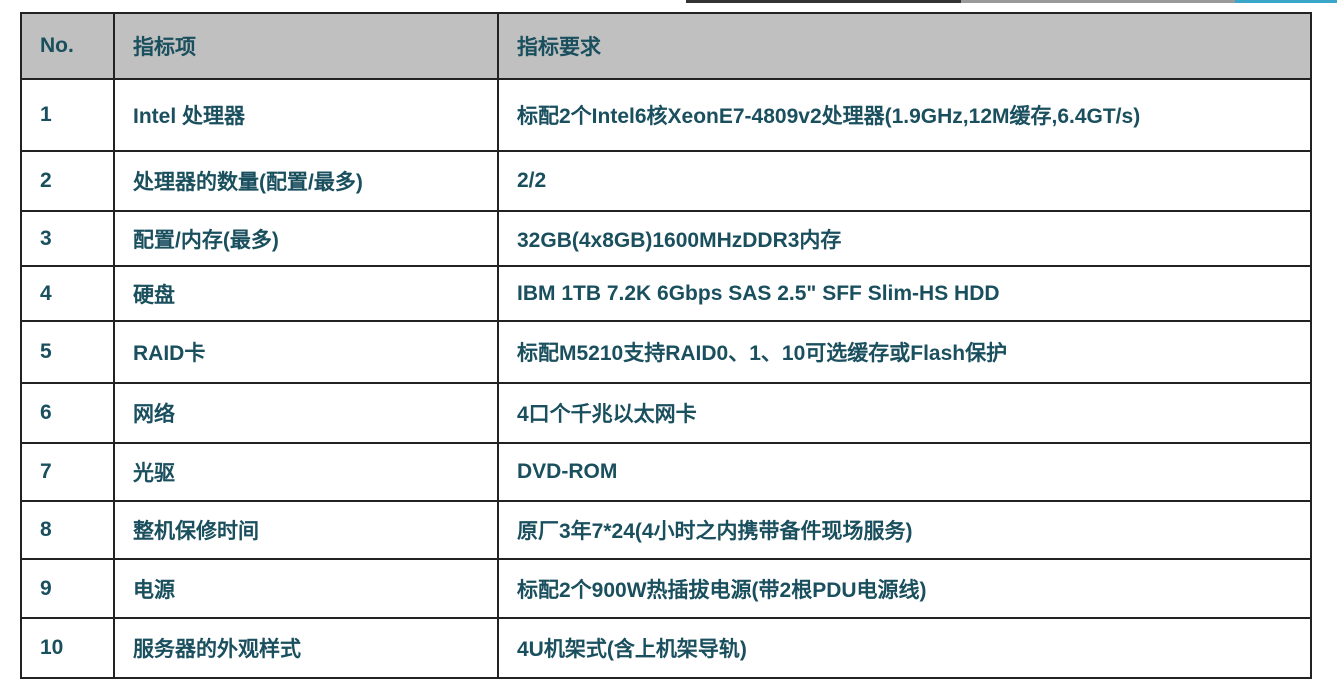 The width and height of the screenshot is (1337, 697). I want to click on table-row: 3 配置/内存(最多) 32GB(4x8GB)1600MHzDDR3内存, so click(666, 238).